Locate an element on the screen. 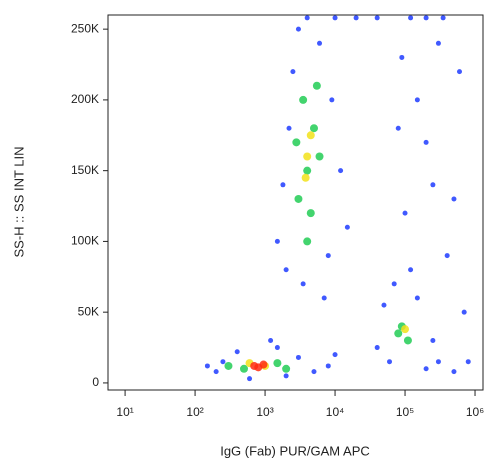 The image size is (500, 471). y-tick-label: 0 is located at coordinates (95, 382).